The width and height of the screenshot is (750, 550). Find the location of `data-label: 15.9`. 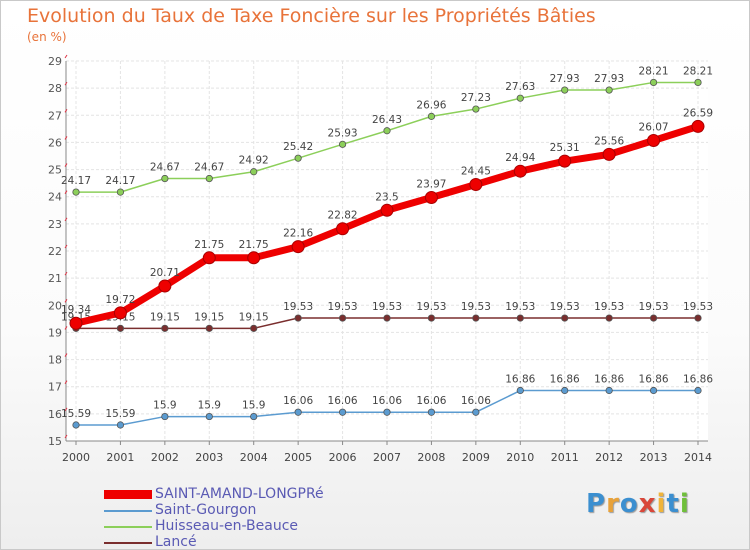

data-label: 15.9 is located at coordinates (253, 406).